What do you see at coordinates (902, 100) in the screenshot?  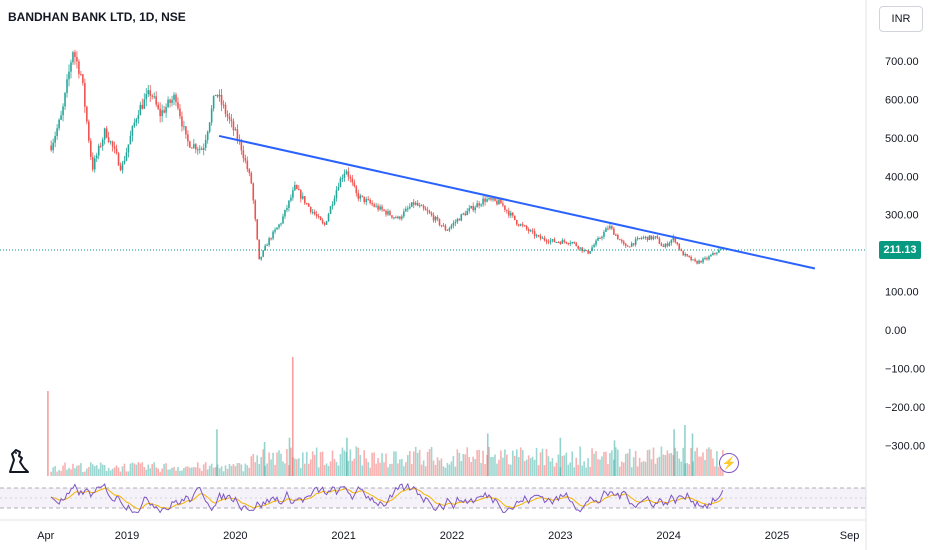 I see `y-tick-label: 600.00` at bounding box center [902, 100].